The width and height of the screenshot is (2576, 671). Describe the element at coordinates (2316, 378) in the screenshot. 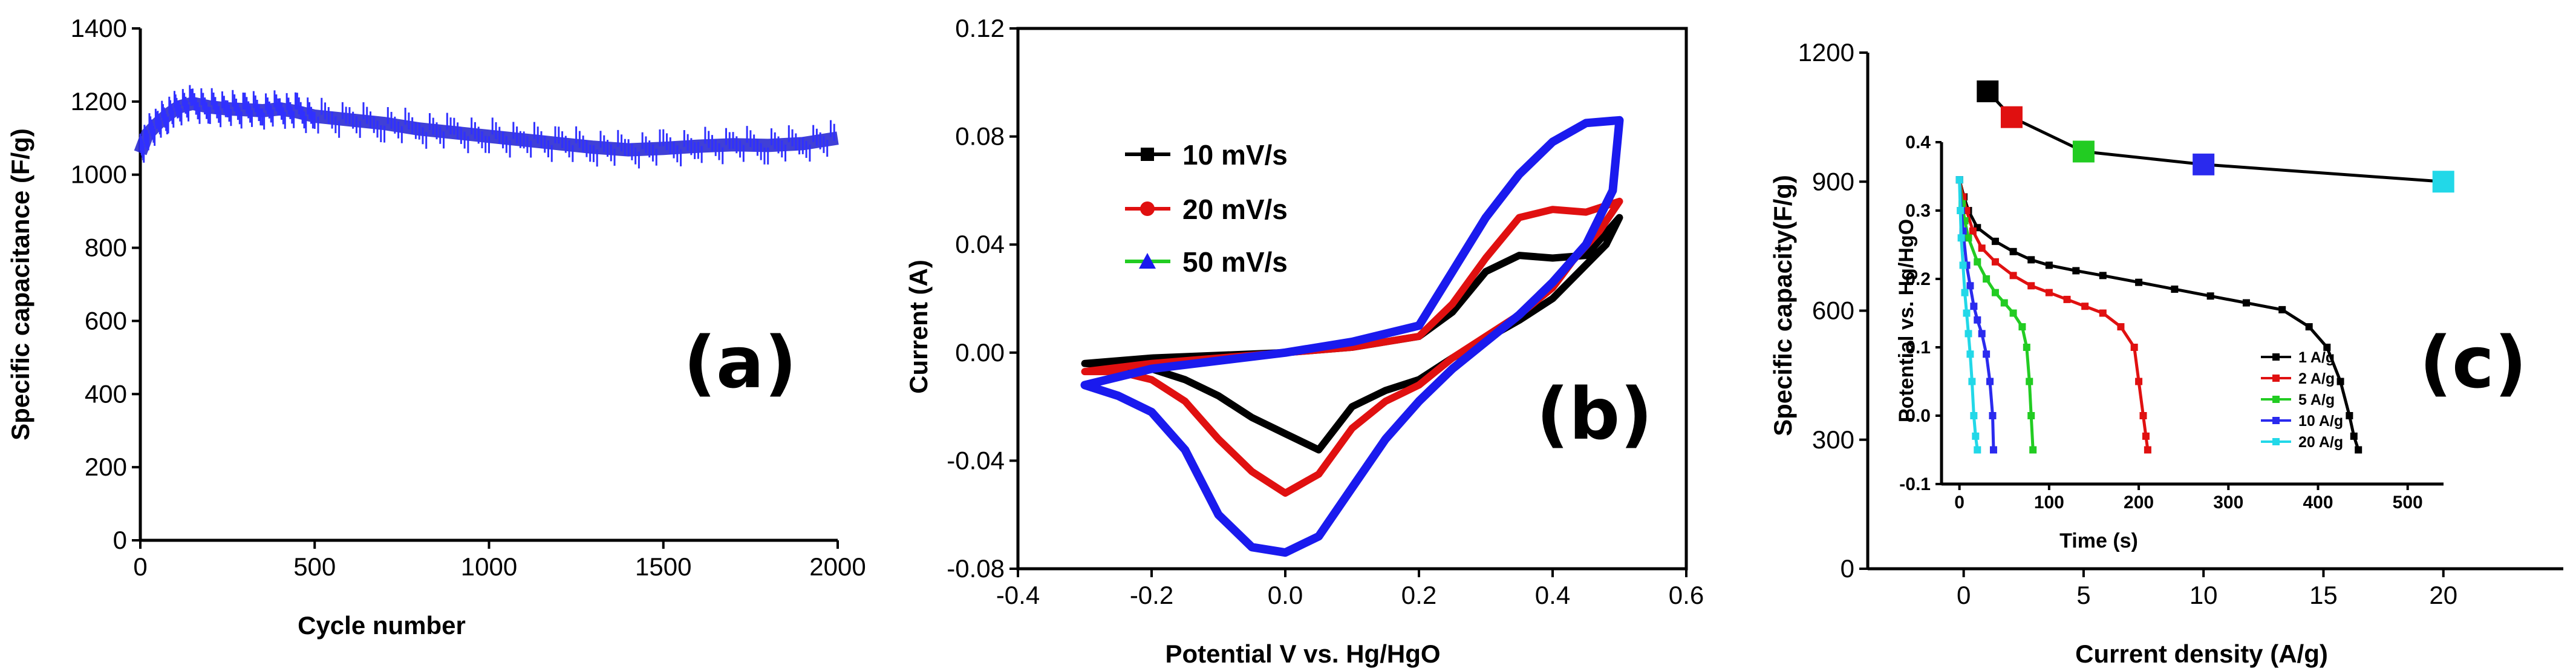

I see `inset-legend-label: 2 A/g` at that location.